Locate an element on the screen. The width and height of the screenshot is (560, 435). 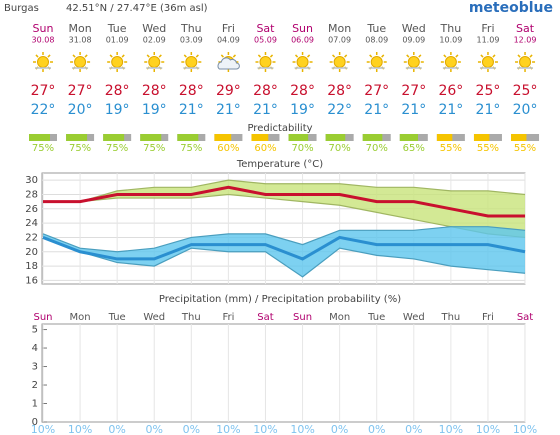
max-temp-label: 26° is located at coordinates (450, 91).